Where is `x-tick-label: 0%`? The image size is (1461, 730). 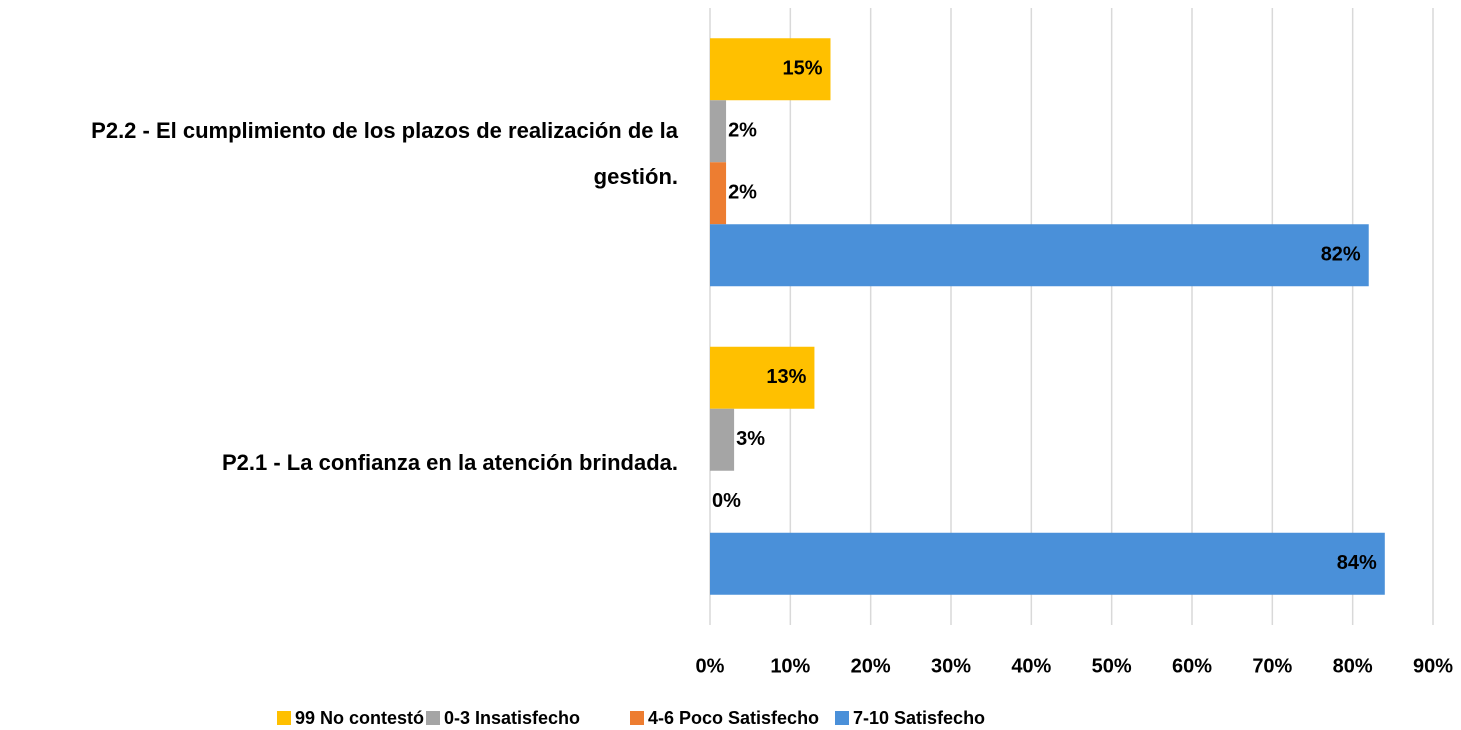
x-tick-label: 0% is located at coordinates (710, 666).